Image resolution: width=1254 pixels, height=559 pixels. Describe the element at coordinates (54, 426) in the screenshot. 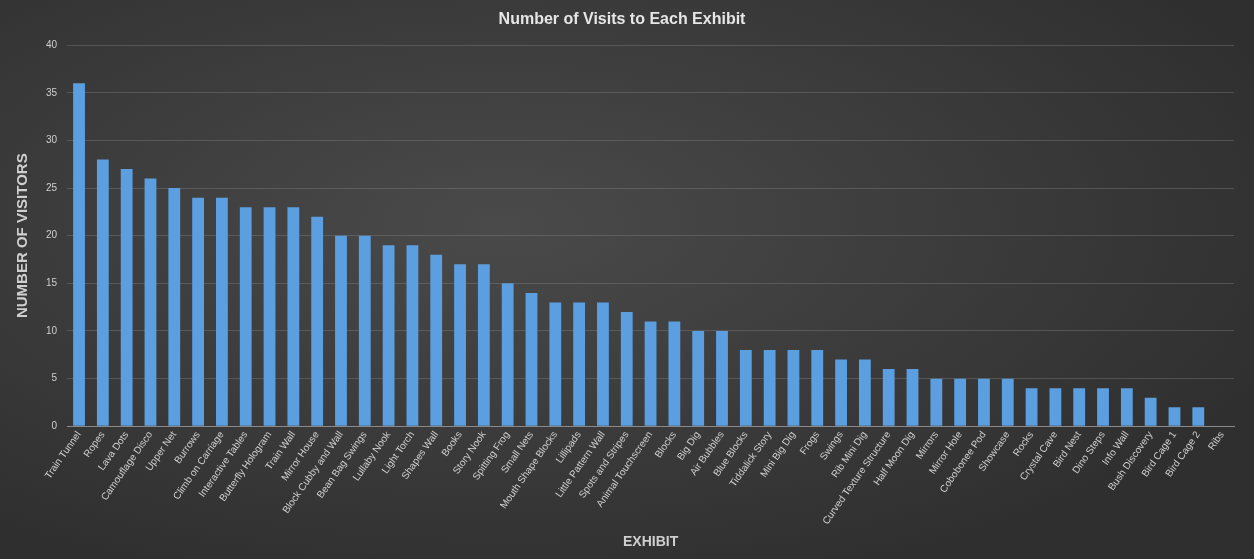

I see `y-tick-label: 0` at that location.